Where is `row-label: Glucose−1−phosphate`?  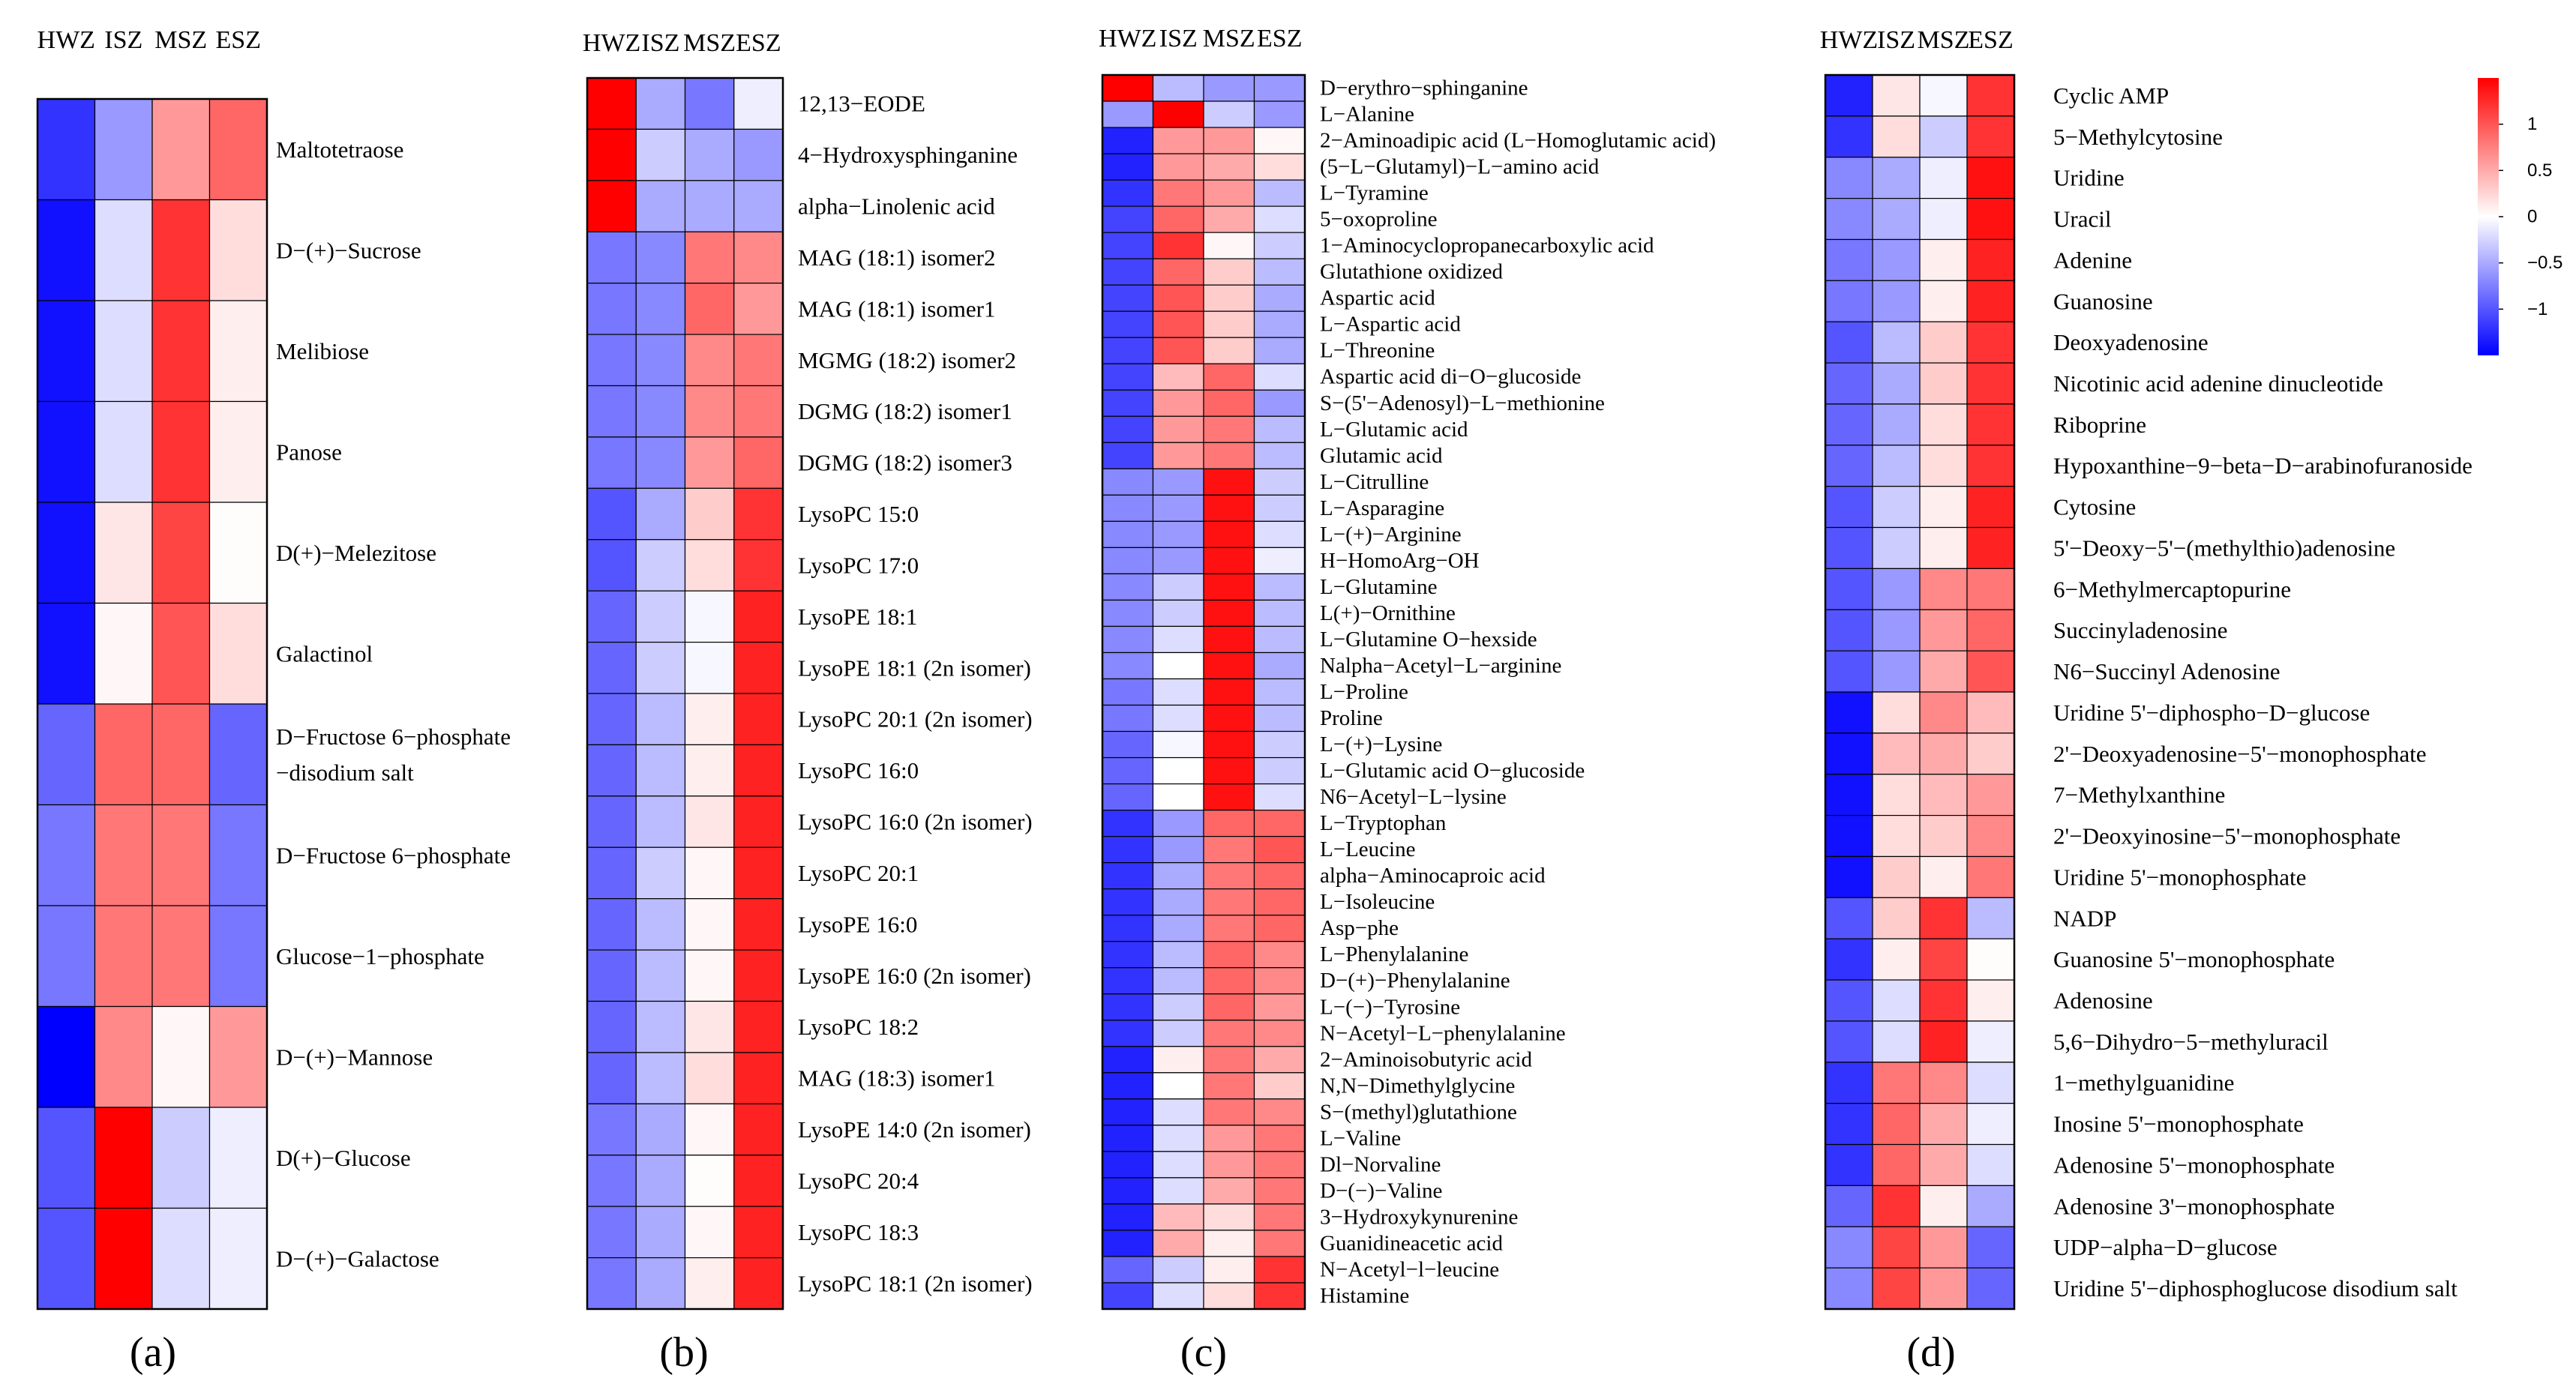 row-label: Glucose−1−phosphate is located at coordinates (380, 956).